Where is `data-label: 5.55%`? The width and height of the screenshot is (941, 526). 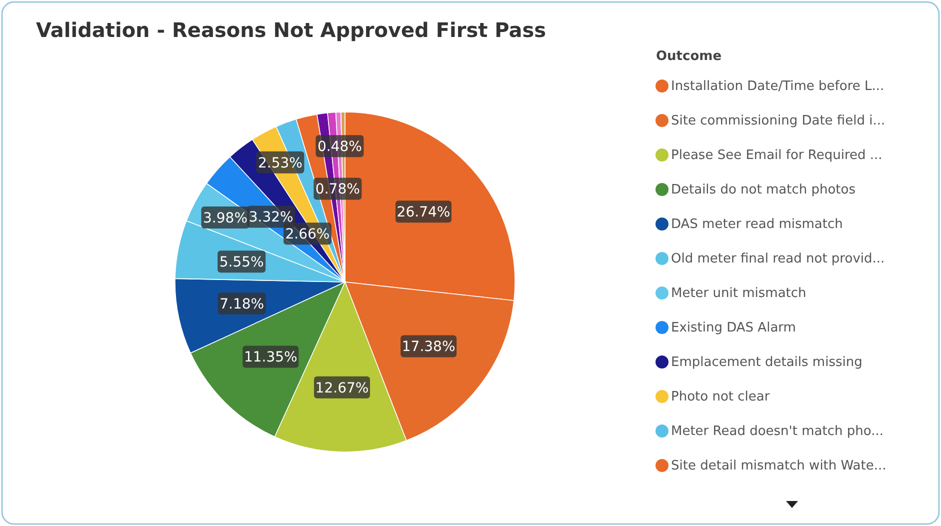 data-label: 5.55% is located at coordinates (241, 262).